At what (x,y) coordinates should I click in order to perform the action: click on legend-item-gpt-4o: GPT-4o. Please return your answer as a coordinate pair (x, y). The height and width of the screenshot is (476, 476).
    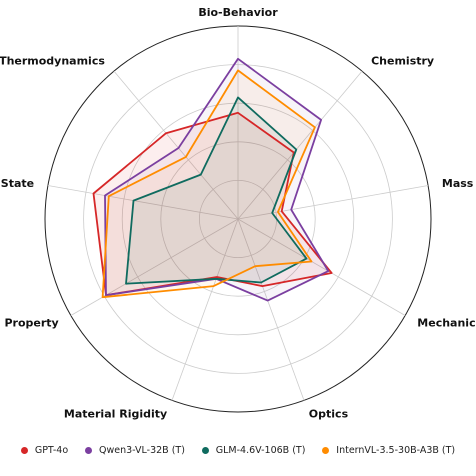
    Looking at the image, I should click on (44, 450).